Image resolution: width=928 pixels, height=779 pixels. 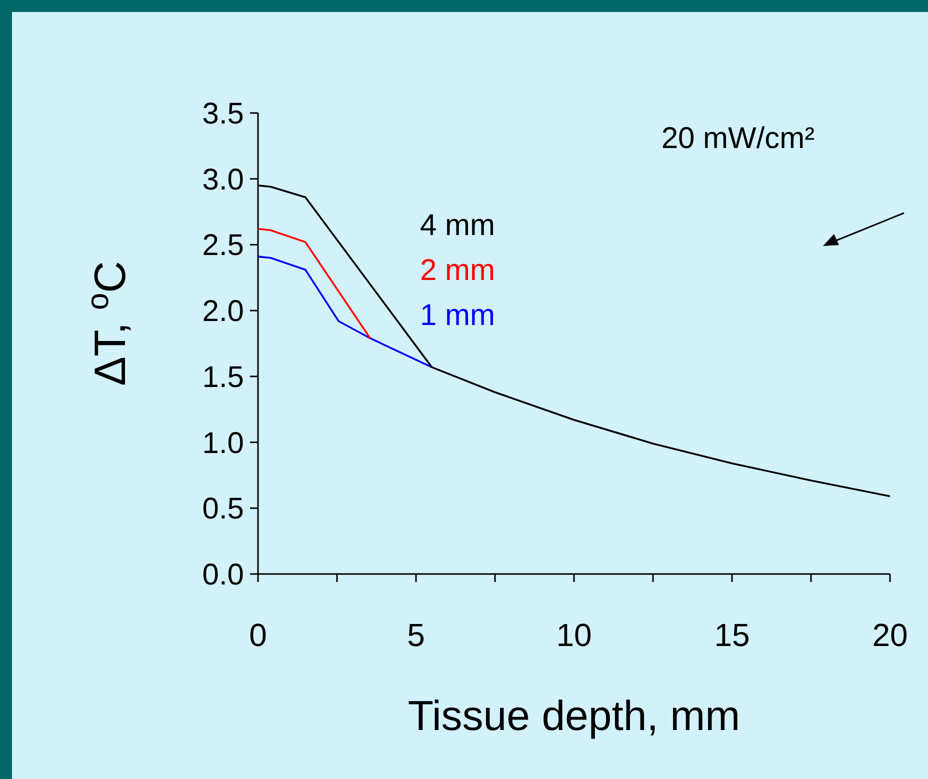 I want to click on x-axis-title: Tissue depth, mm, so click(x=574, y=715).